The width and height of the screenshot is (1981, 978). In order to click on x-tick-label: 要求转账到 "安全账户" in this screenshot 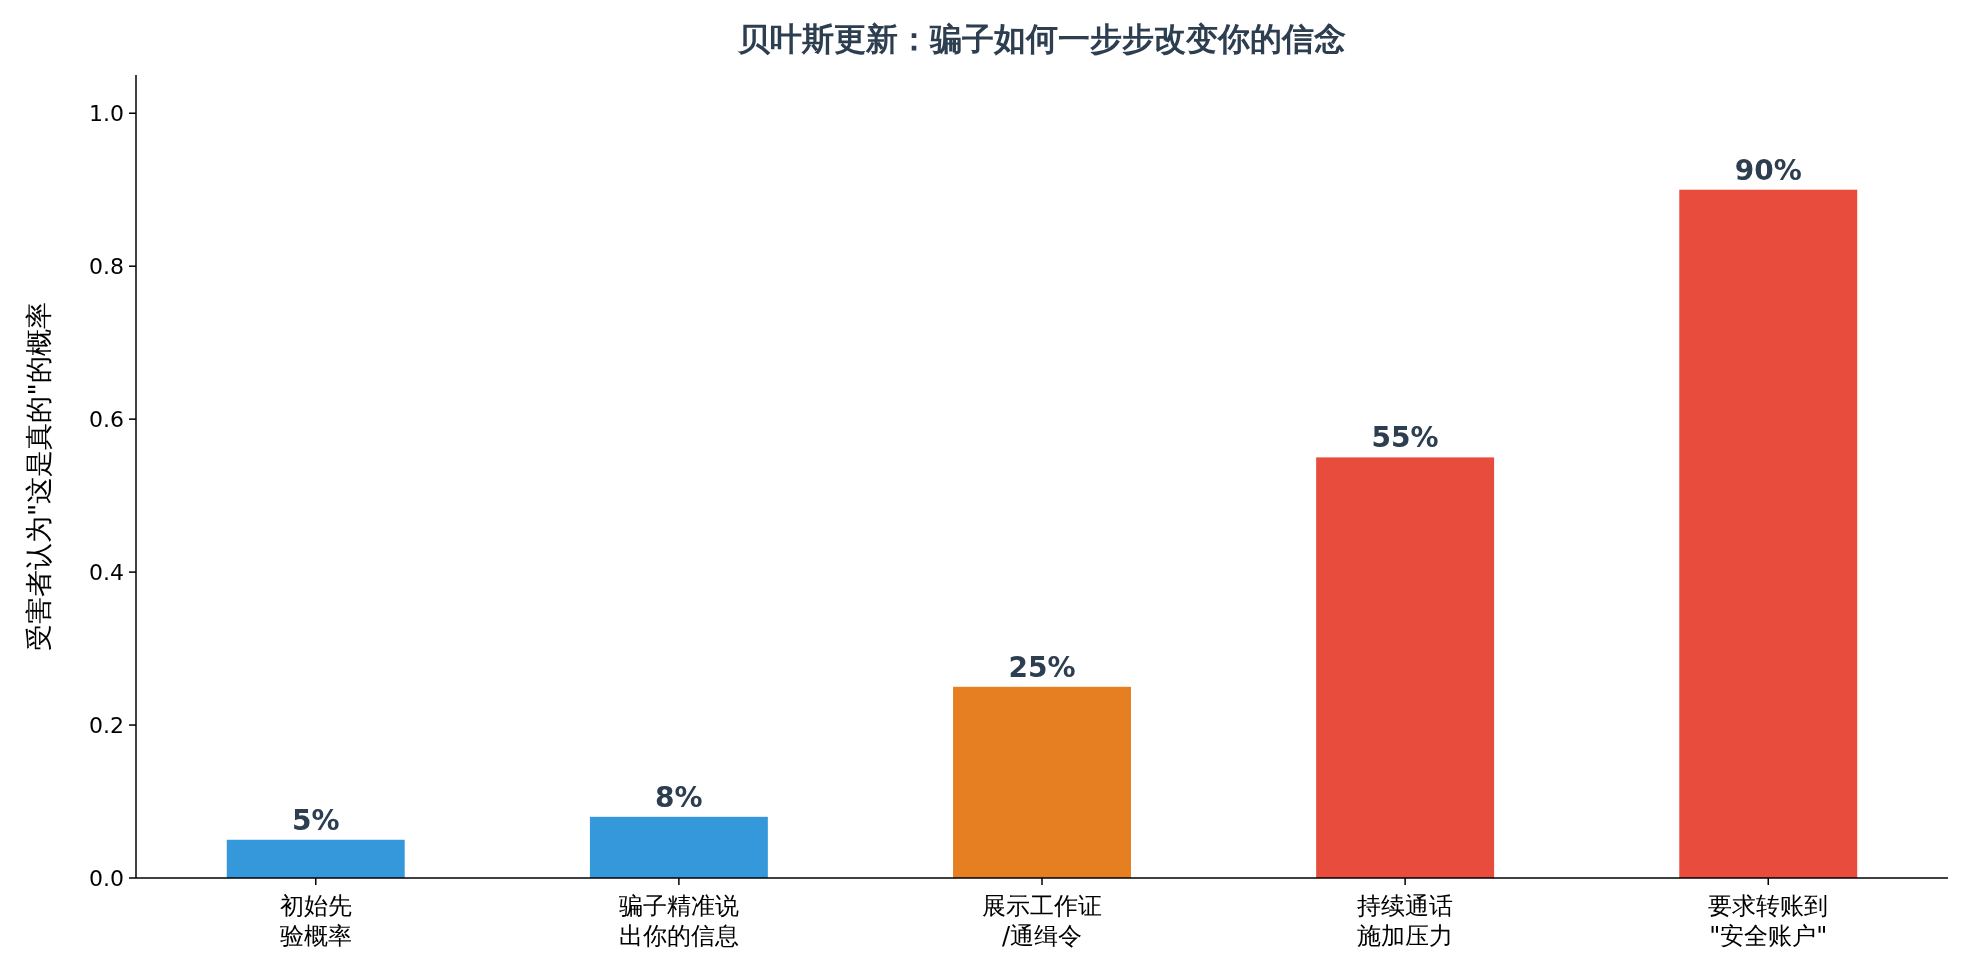, I will do `click(1768, 921)`.